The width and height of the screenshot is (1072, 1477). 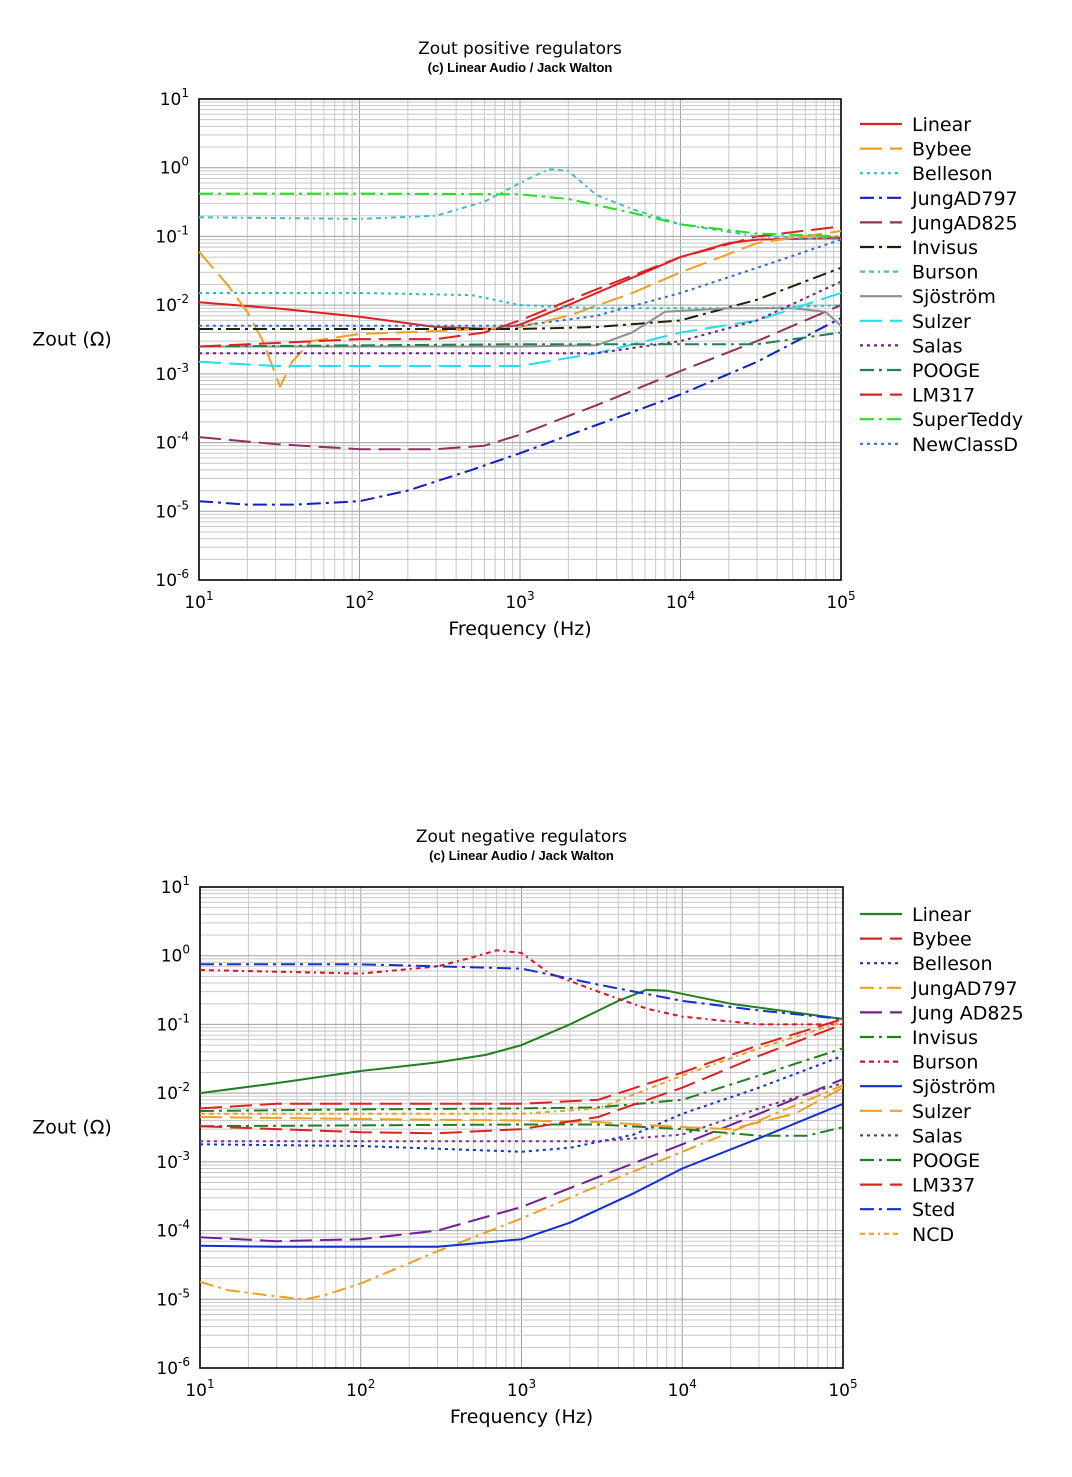 I want to click on legend-label: JungAD825, so click(x=964, y=223).